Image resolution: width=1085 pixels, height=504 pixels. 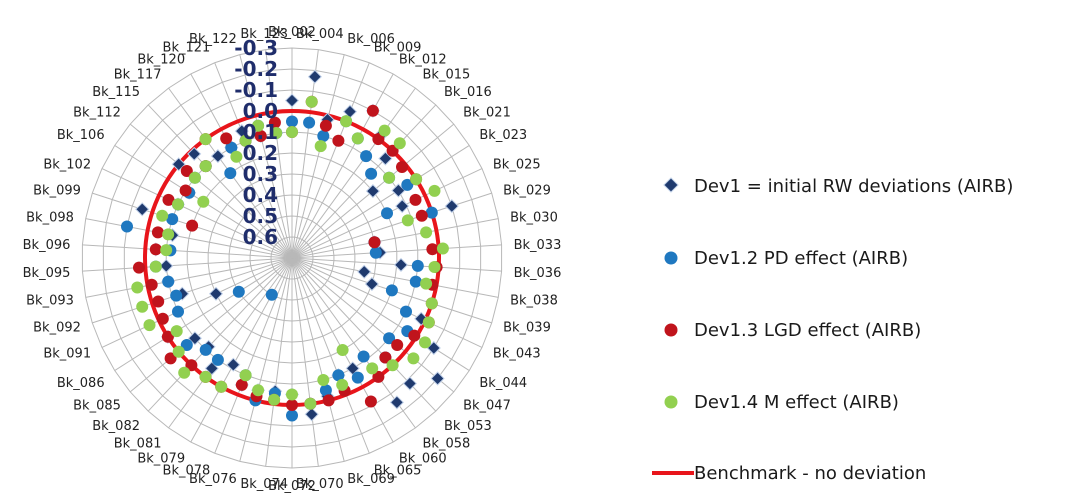 What do you see at coordinates (534, 217) in the screenshot?
I see `category-label: Bk_030` at bounding box center [534, 217].